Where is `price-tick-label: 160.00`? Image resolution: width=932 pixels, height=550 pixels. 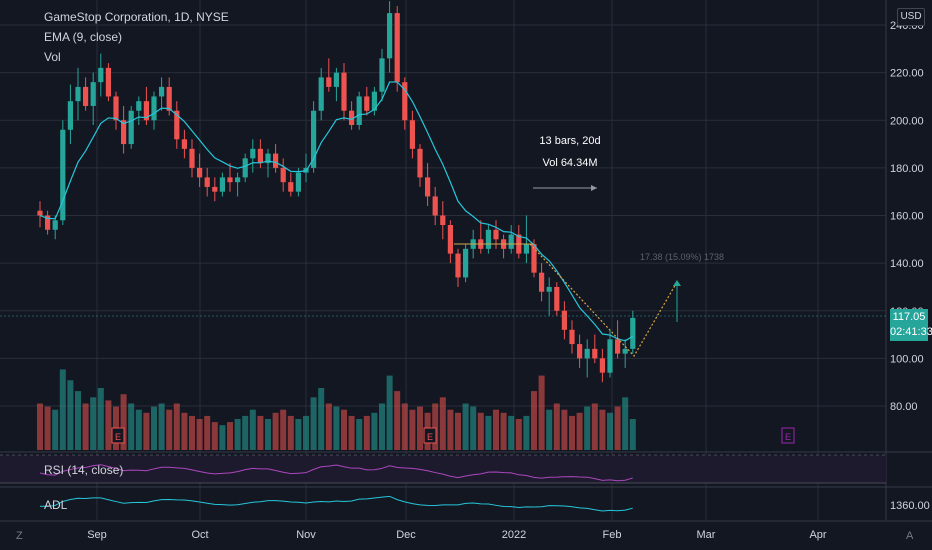 price-tick-label: 160.00 is located at coordinates (907, 217).